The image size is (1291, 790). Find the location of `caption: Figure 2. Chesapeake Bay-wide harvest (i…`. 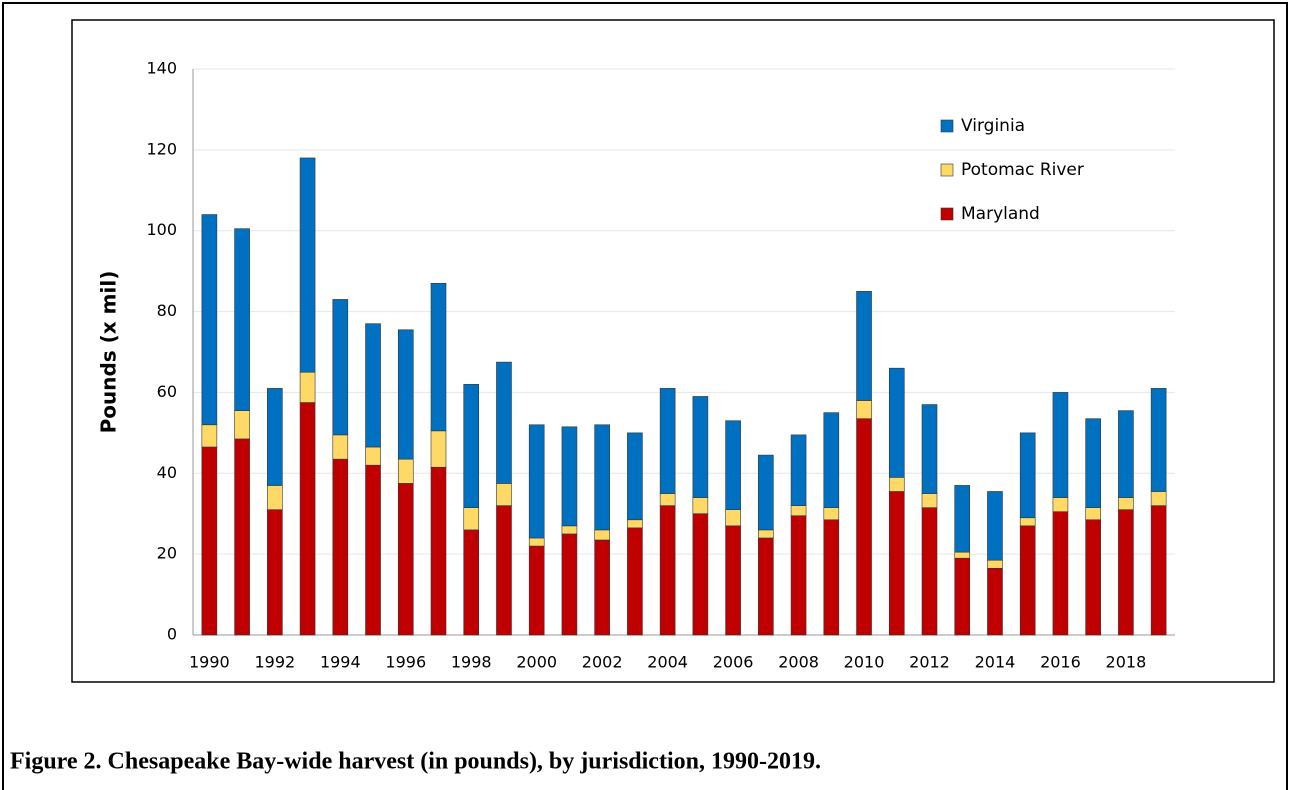

caption: Figure 2. Chesapeake Bay-wide harvest (i… is located at coordinates (415, 762).